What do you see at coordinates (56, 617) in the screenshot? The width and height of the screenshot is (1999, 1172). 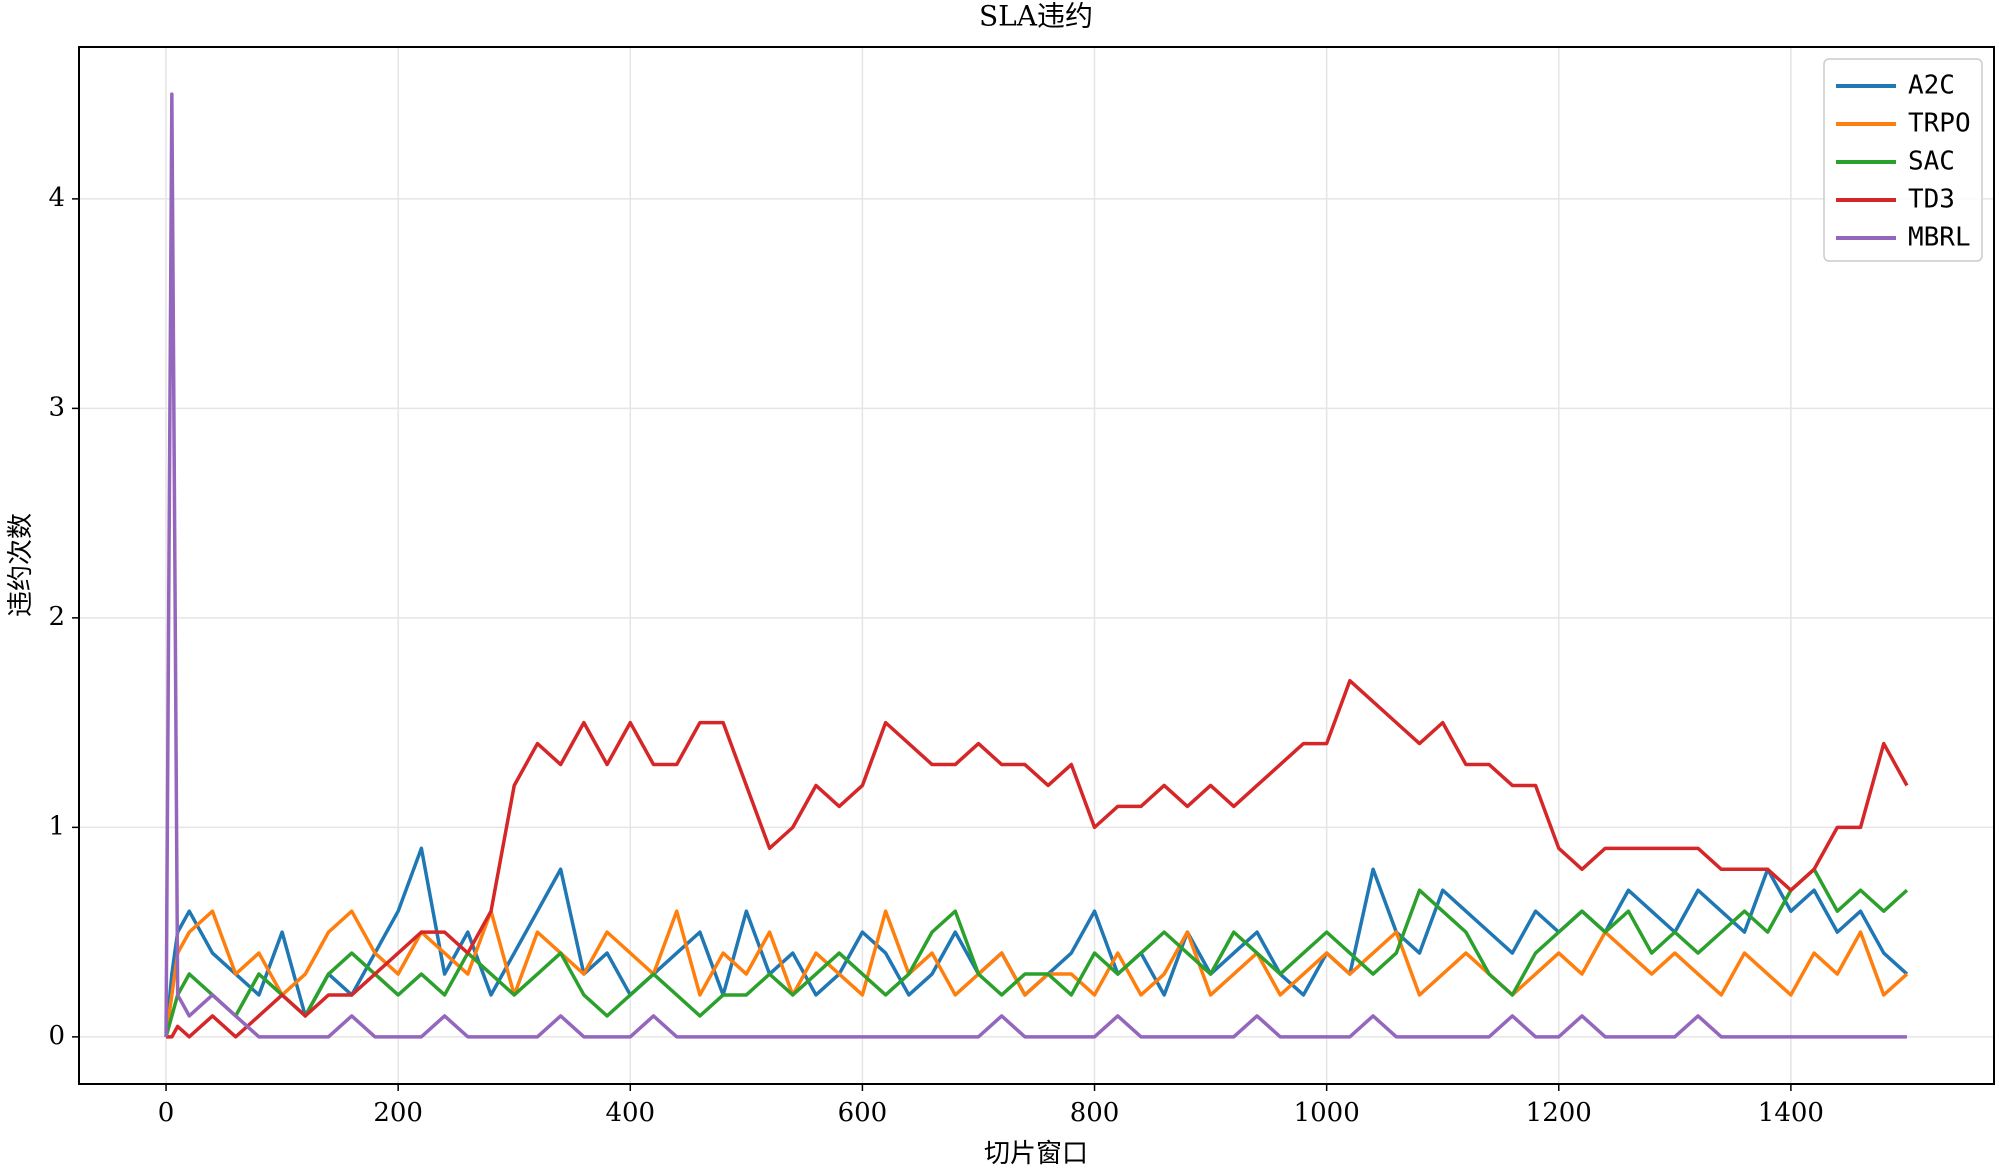 I see `y-tick-label: 2` at bounding box center [56, 617].